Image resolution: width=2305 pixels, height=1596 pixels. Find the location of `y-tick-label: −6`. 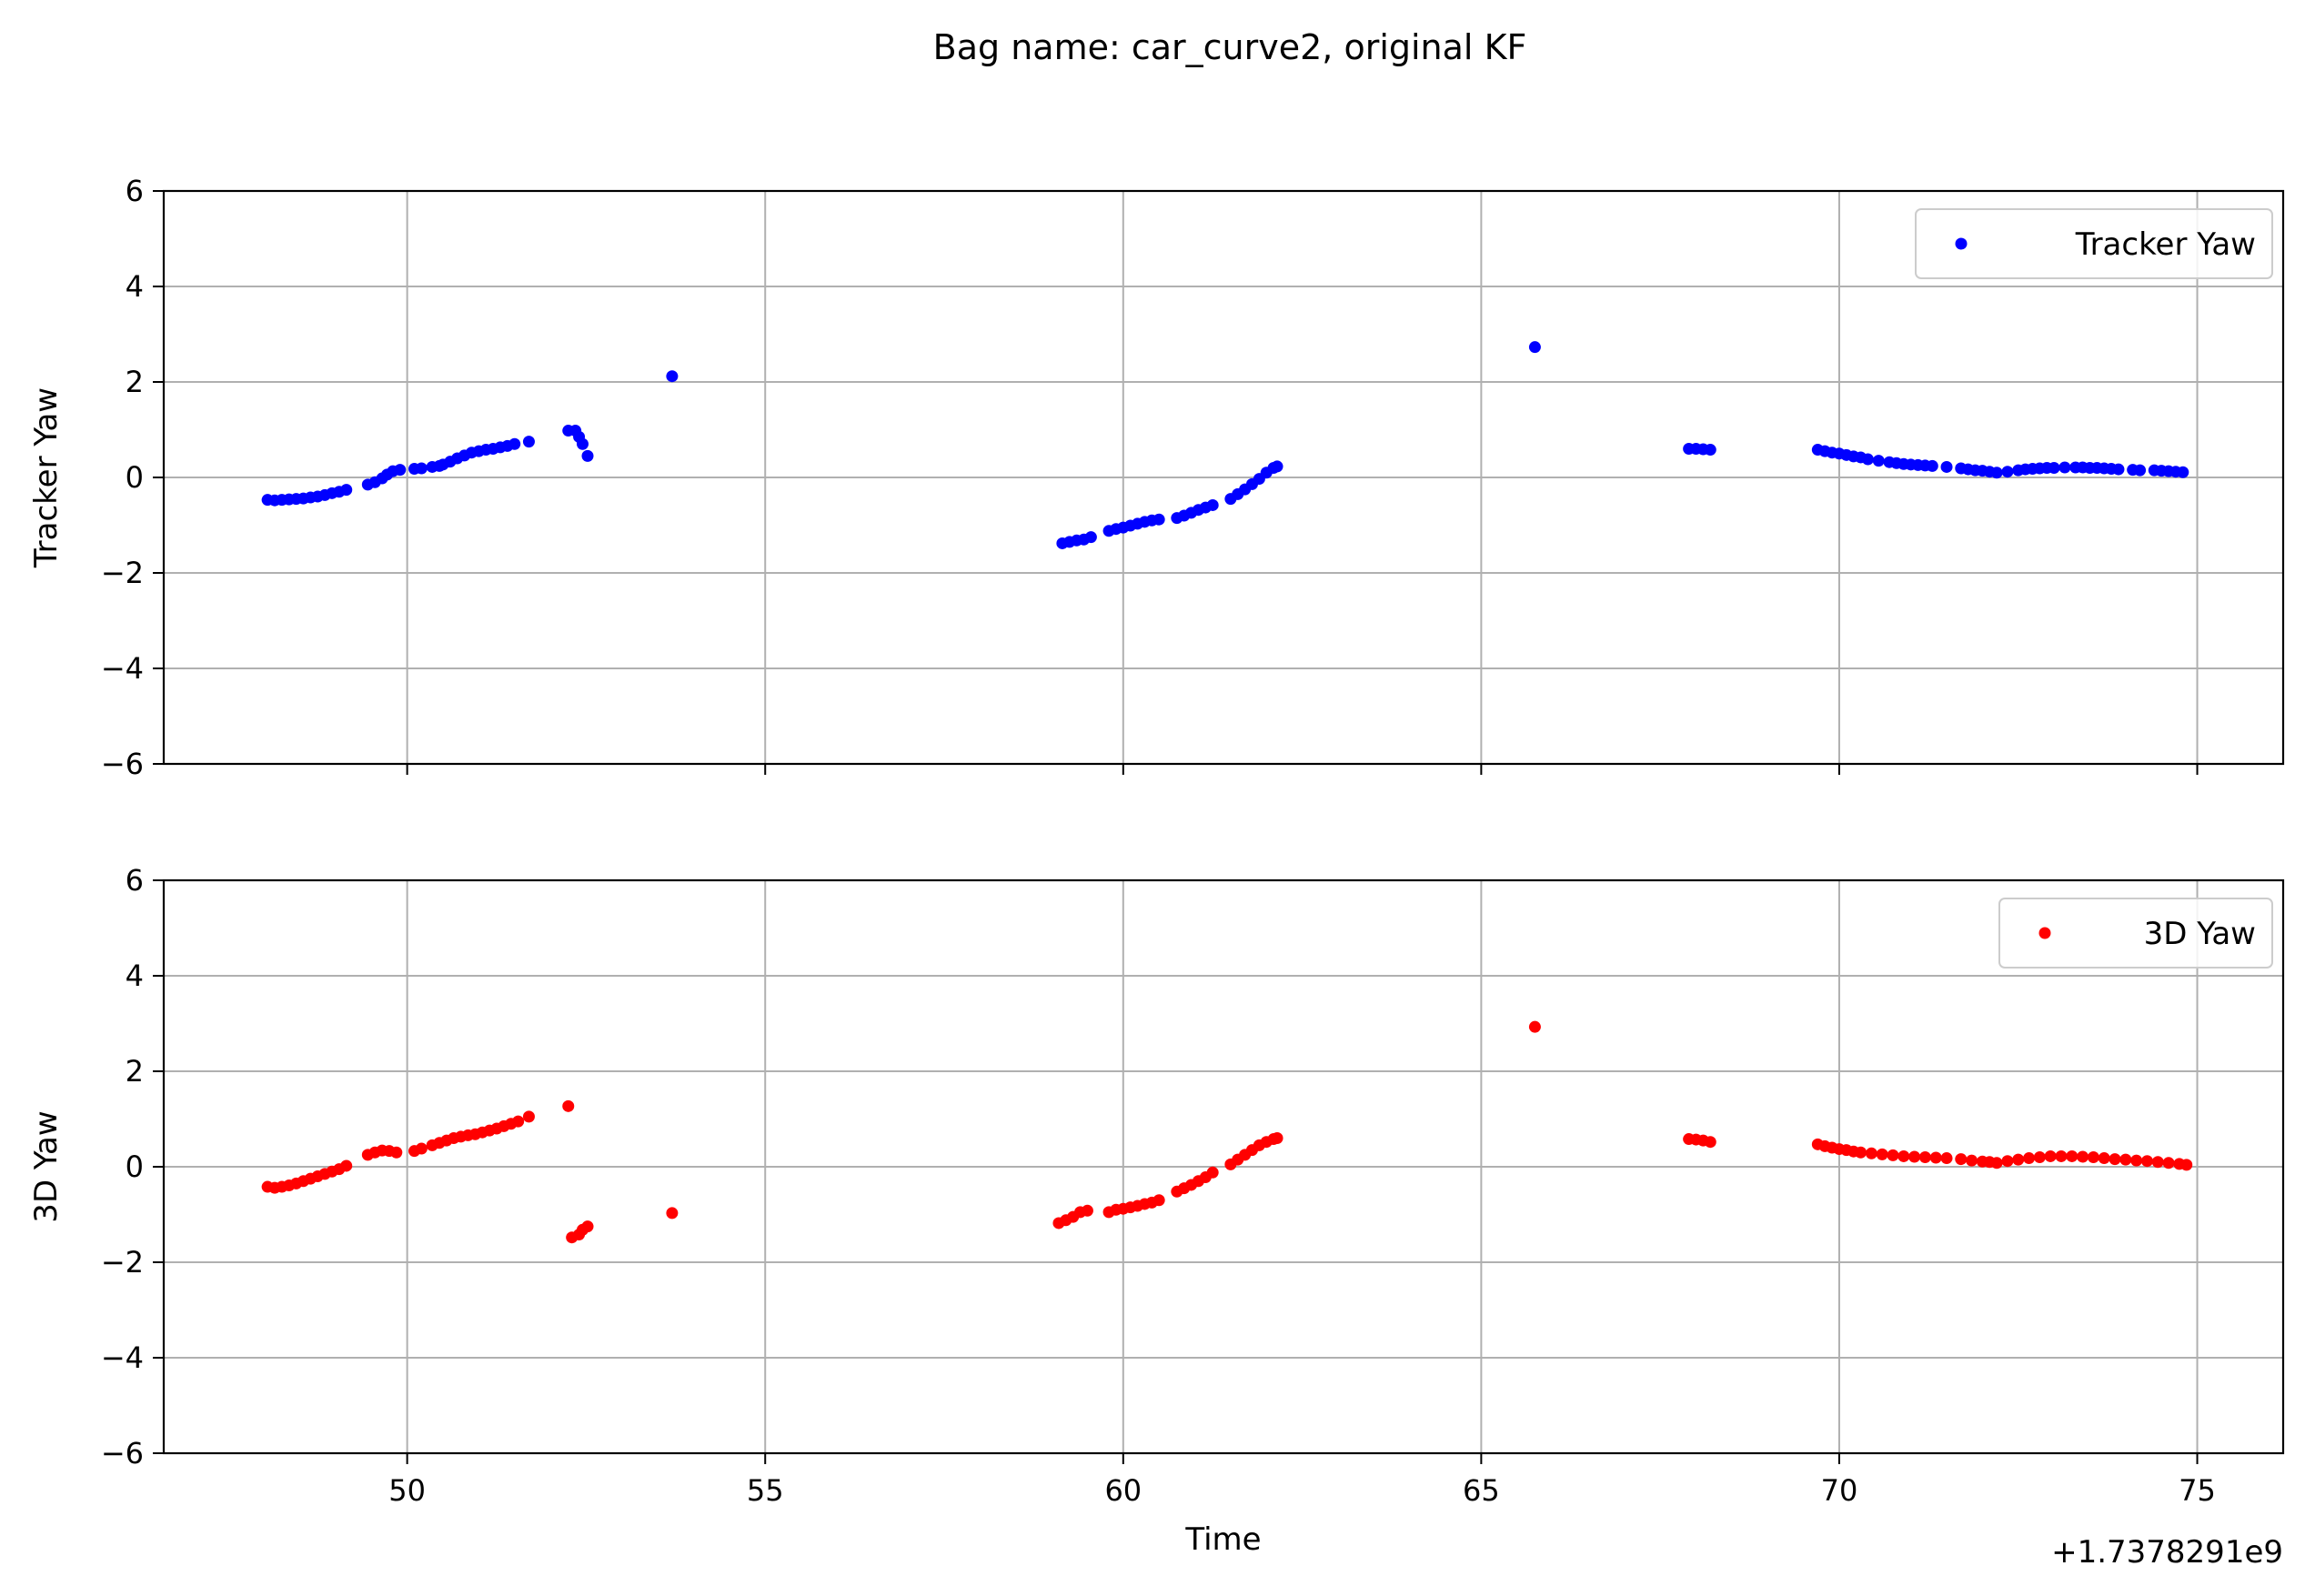

y-tick-label: −6 is located at coordinates (122, 764).